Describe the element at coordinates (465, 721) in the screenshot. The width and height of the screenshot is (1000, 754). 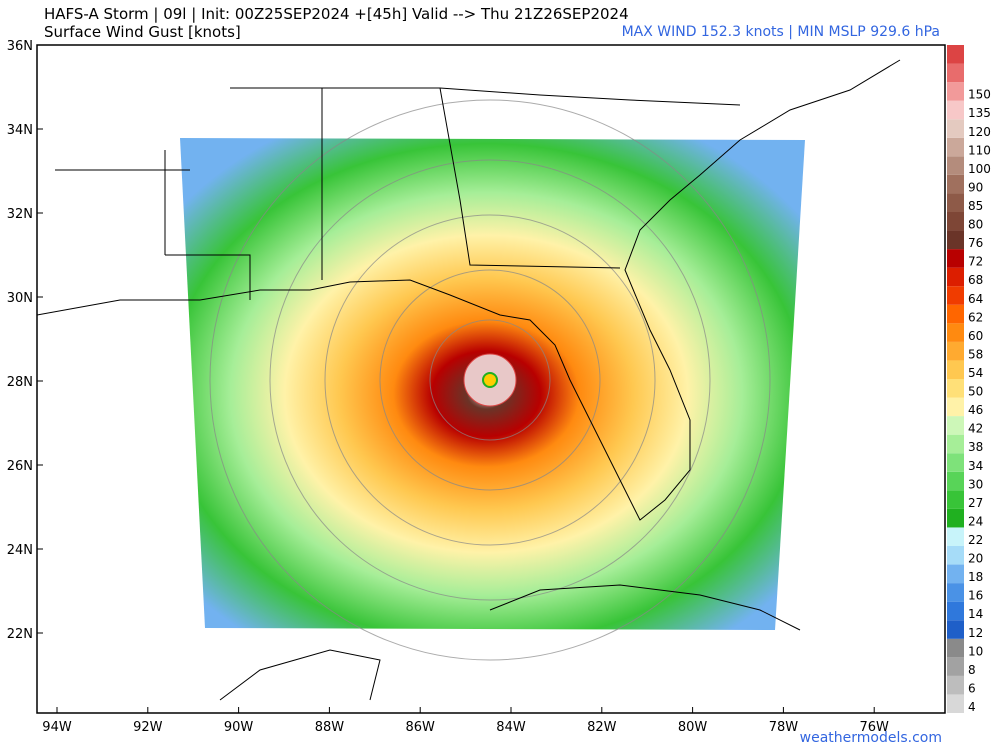
I see `longitude-labels: 94W 92W 90W 88W 86W 84W 82W 80W 78W 76W` at that location.